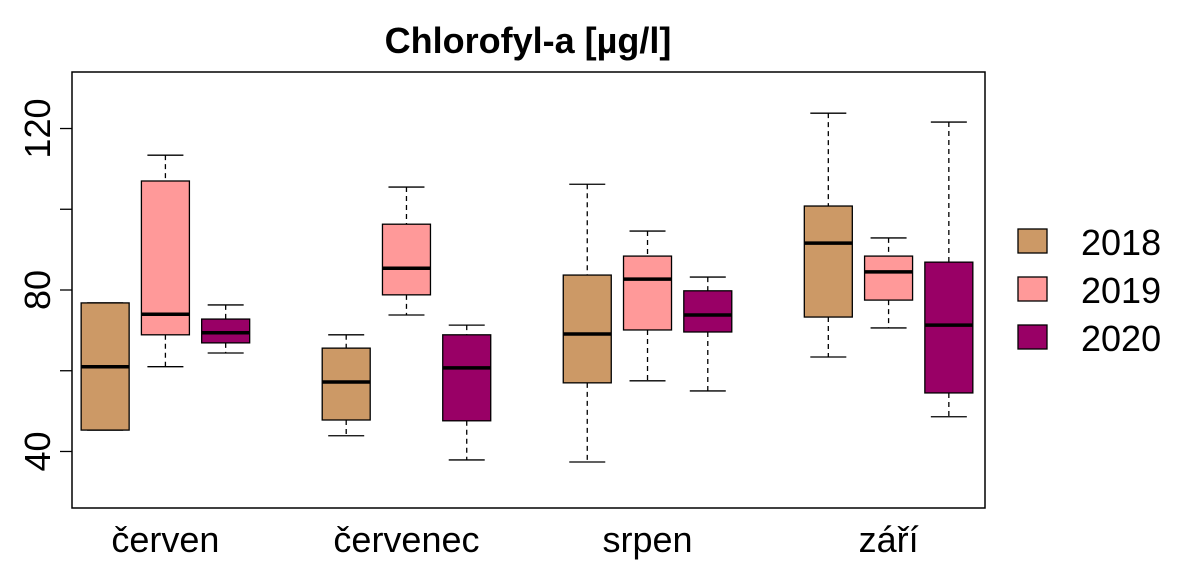 The image size is (1200, 586). I want to click on x-tick-label: září, so click(889, 539).